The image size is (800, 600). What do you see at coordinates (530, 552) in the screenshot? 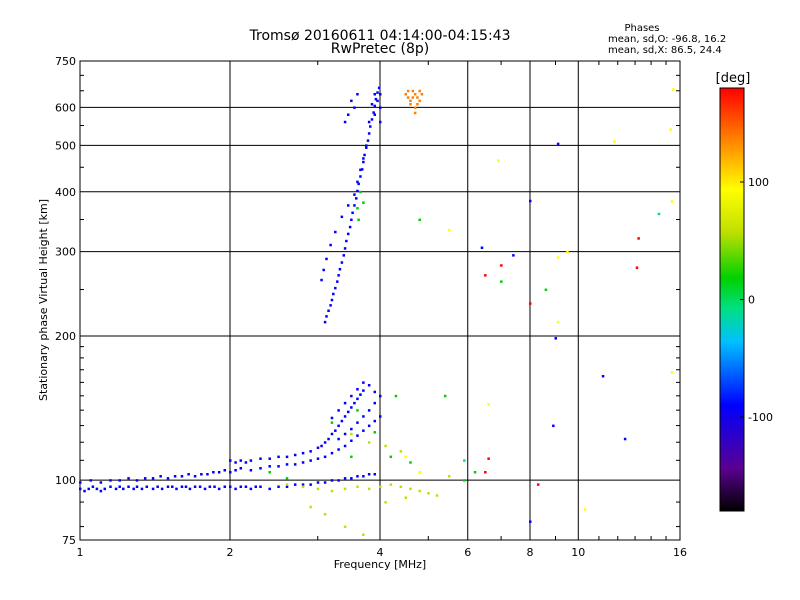
I see `x-tick-label: 8` at bounding box center [530, 552].